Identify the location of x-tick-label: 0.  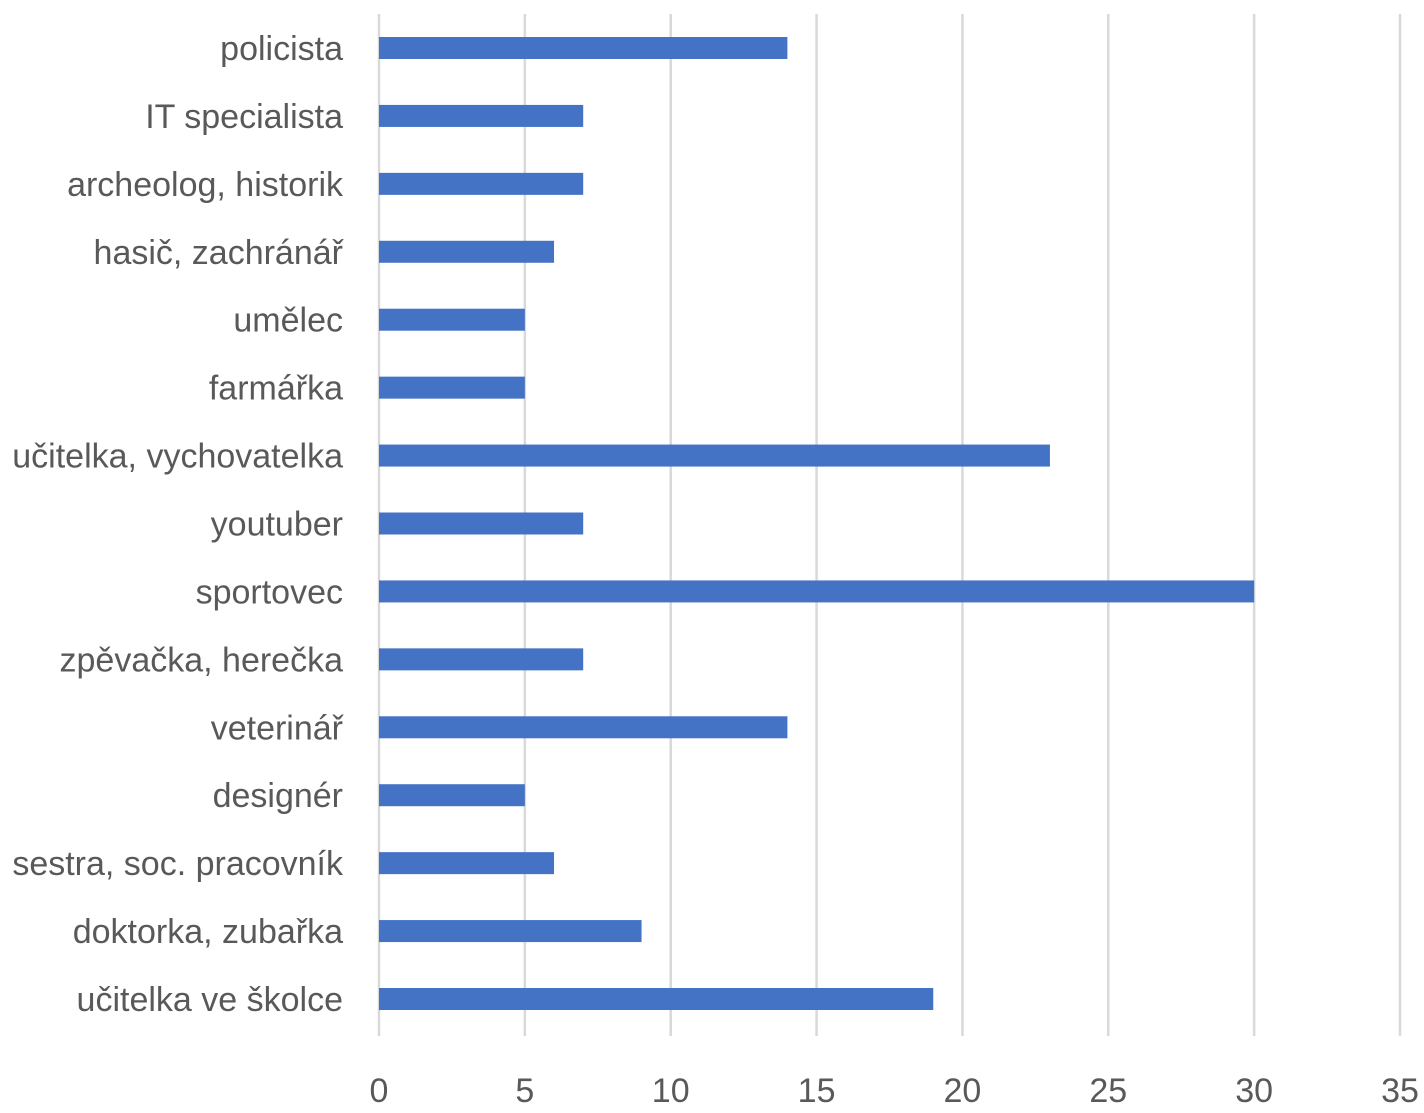
(379, 1090).